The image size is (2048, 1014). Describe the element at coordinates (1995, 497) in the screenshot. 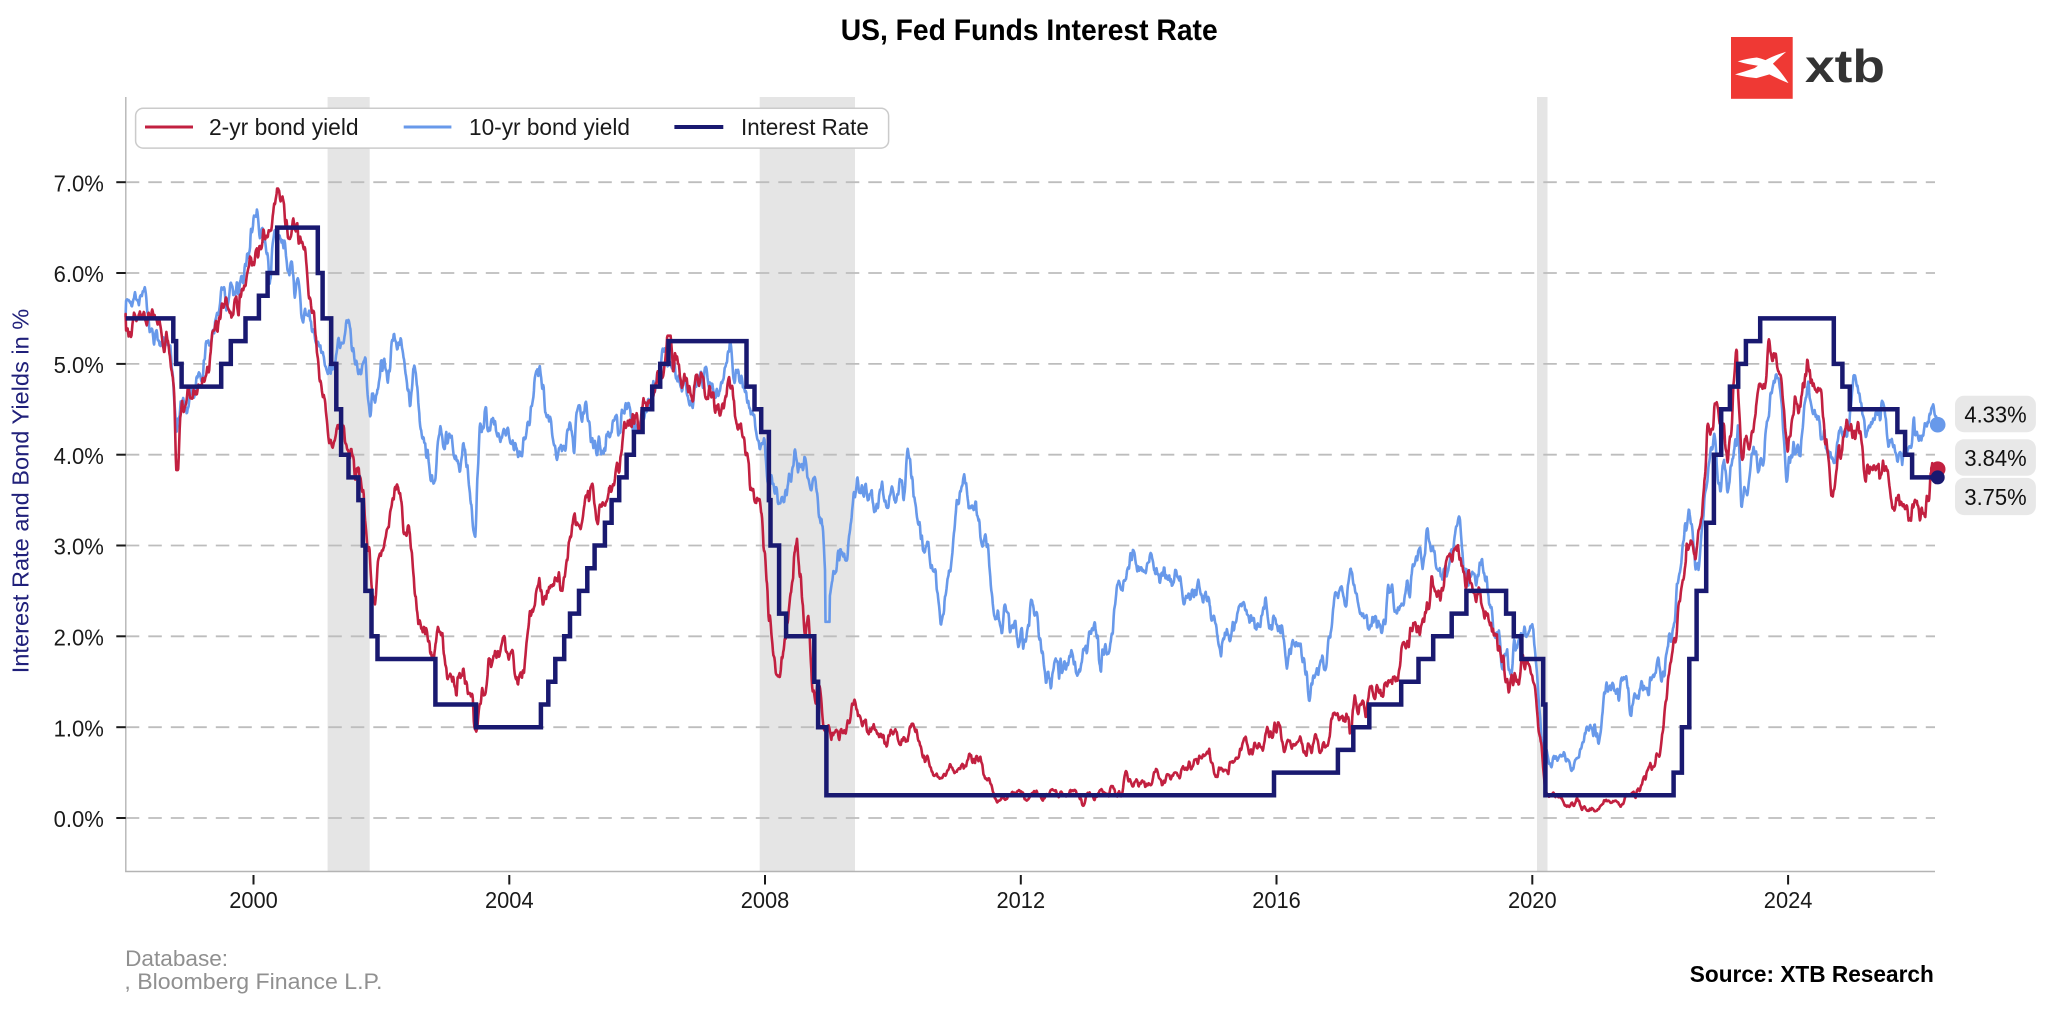

I see `svg-text: 3.75%` at that location.